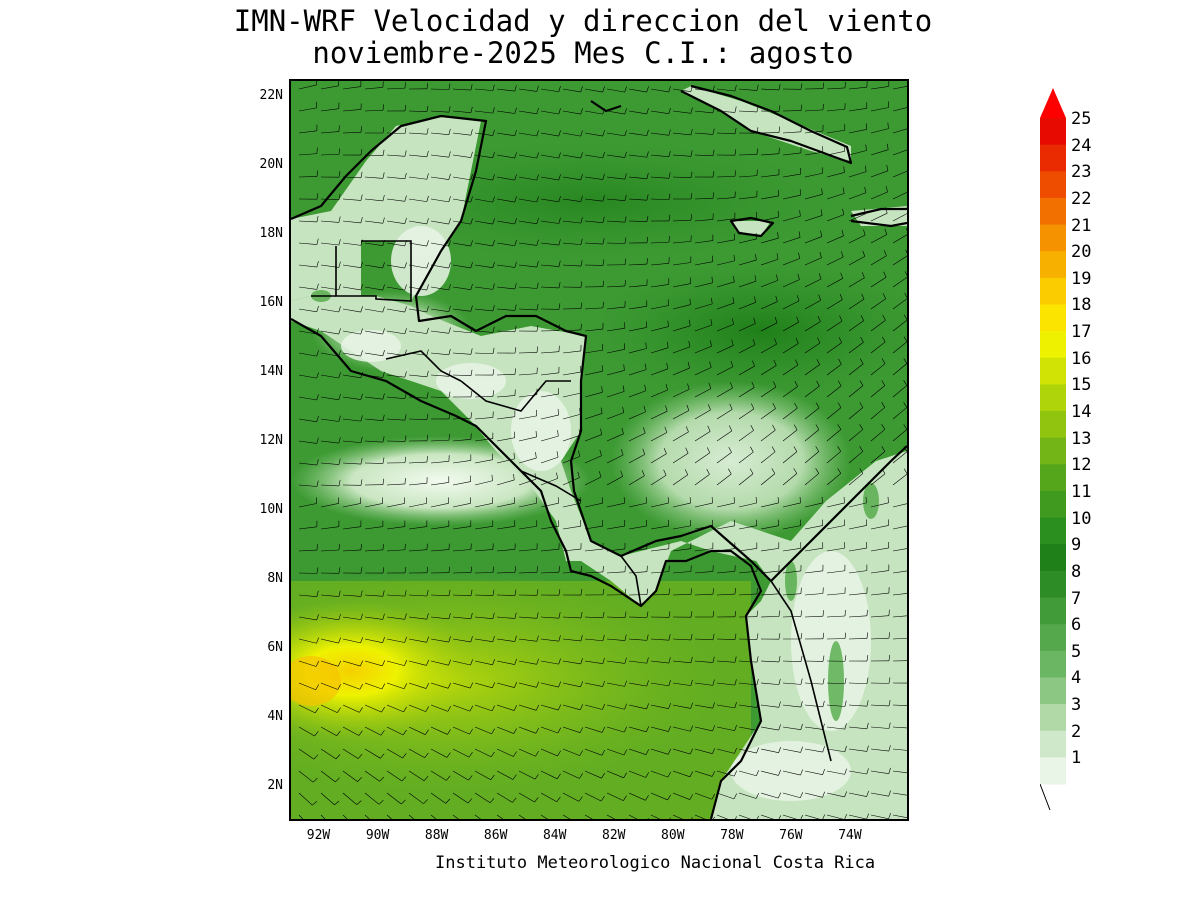 The width and height of the screenshot is (1200, 900). What do you see at coordinates (752, 227) in the screenshot?
I see `jamaica-coast` at bounding box center [752, 227].